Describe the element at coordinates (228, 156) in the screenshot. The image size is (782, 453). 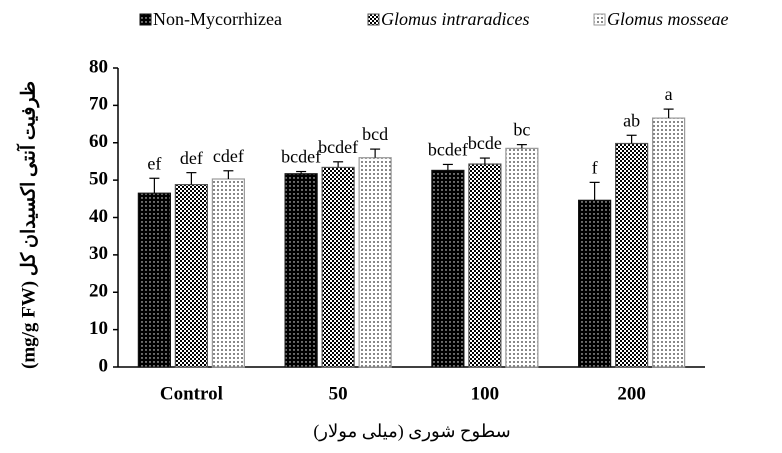
I see `significance-letter: cdef` at that location.